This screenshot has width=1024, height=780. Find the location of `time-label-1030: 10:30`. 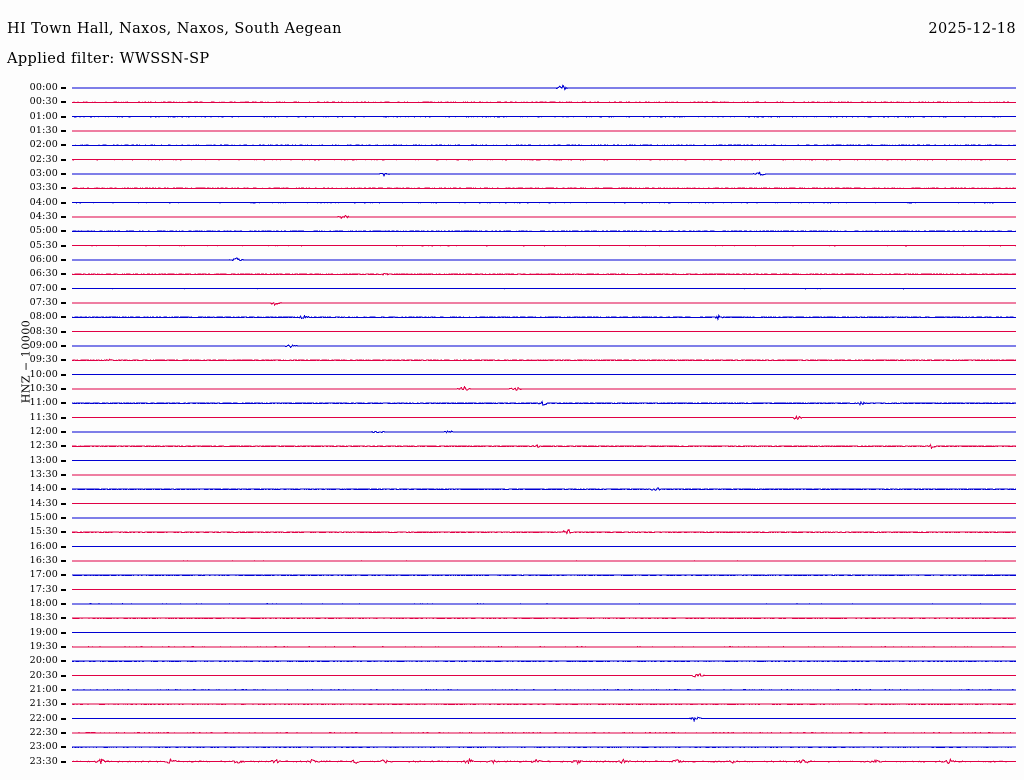

time-label-1030: 10:30 is located at coordinates (43, 388).